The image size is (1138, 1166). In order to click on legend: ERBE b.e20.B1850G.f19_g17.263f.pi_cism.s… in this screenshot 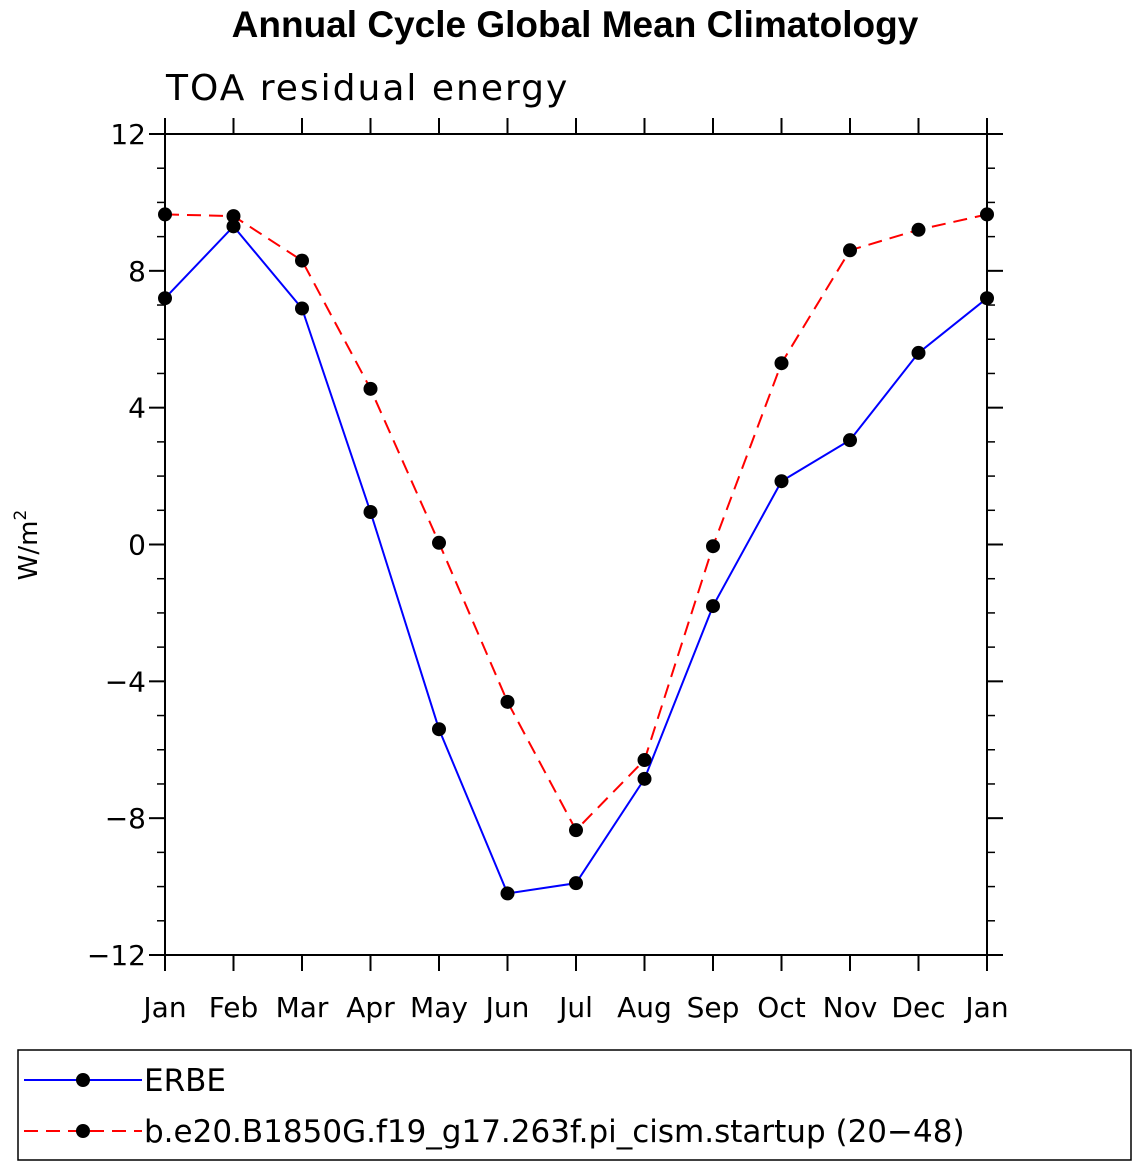, I will do `click(574, 1105)`.